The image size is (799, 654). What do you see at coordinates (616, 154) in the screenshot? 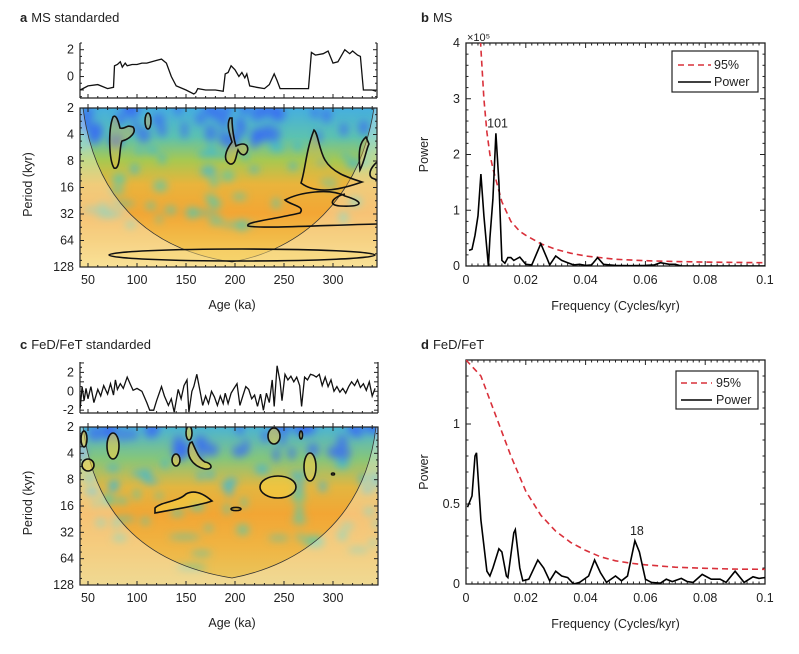
I see `series-group` at bounding box center [616, 154].